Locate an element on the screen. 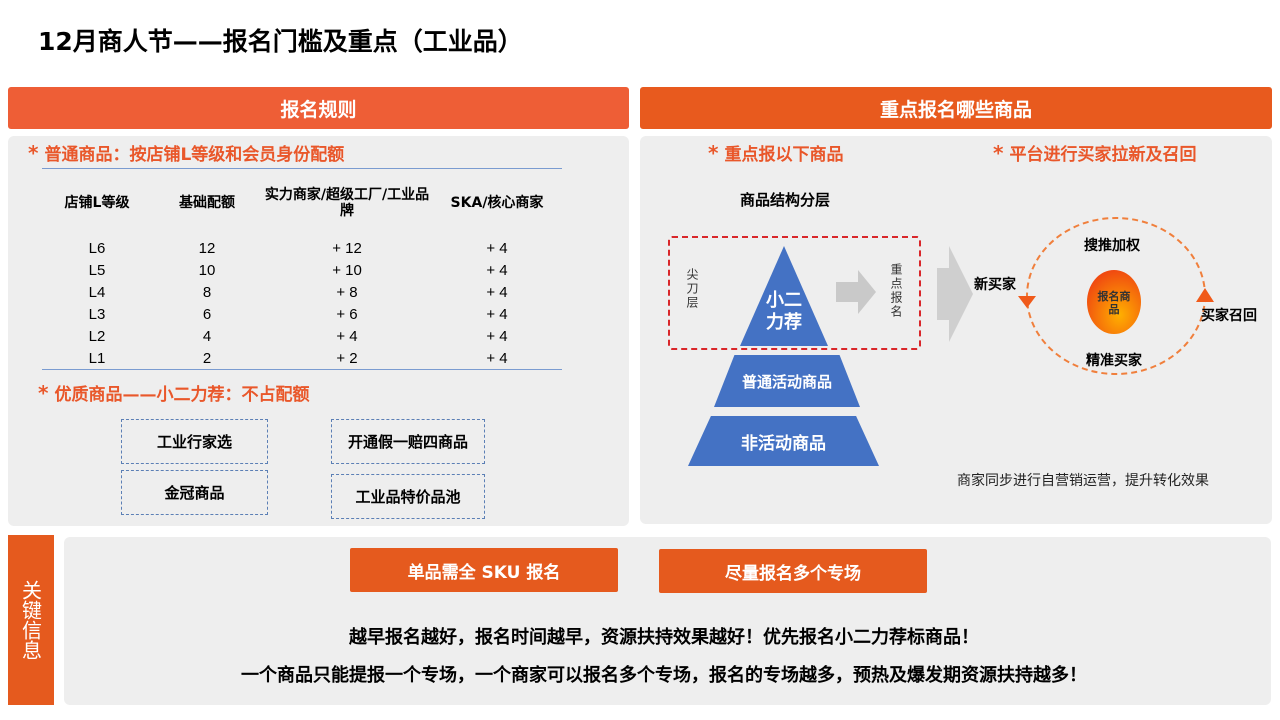 This screenshot has height=720, width=1280. page-title: 12月商人节——报名门槛及重点（工业品） is located at coordinates (280, 41).